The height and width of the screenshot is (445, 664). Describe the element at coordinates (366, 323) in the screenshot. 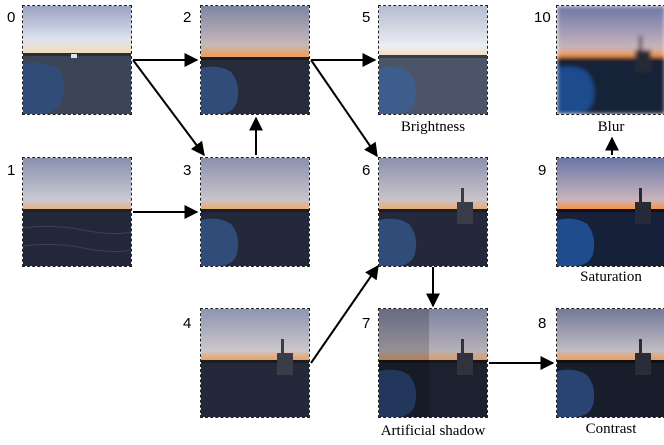

I see `node-label-7: 7` at that location.